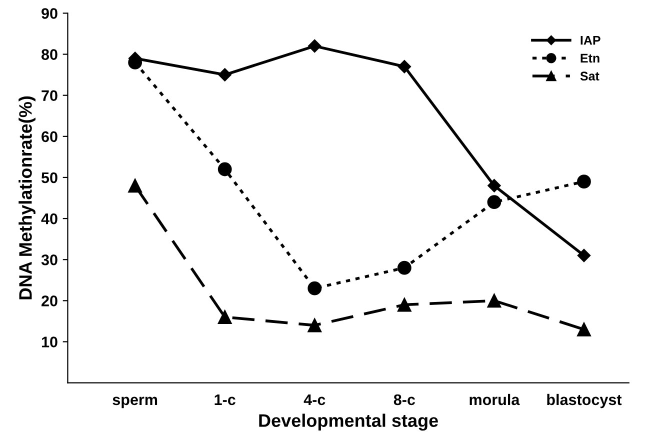 The image size is (645, 440). Describe the element at coordinates (495, 400) in the screenshot. I see `x-tick-label: morula` at that location.